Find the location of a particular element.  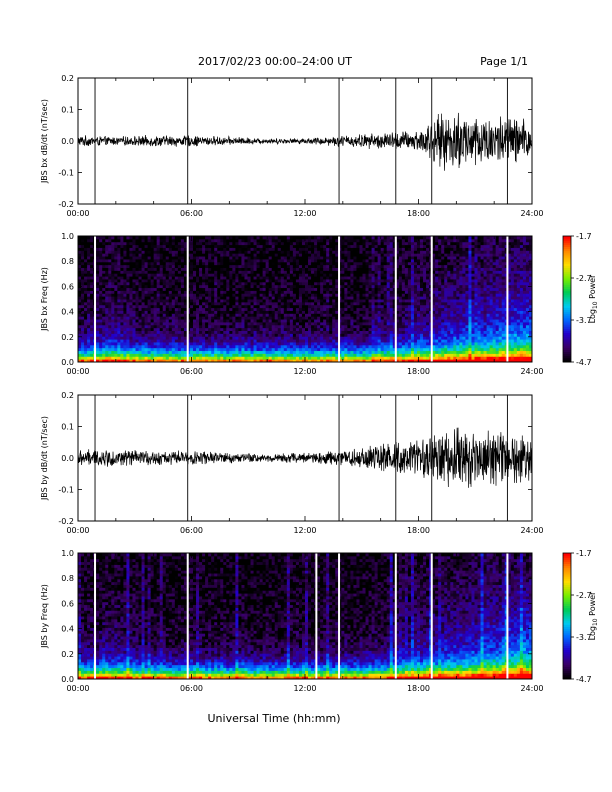

bx-waveform-y-tick-label: 0.0 is located at coordinates (67, 141).